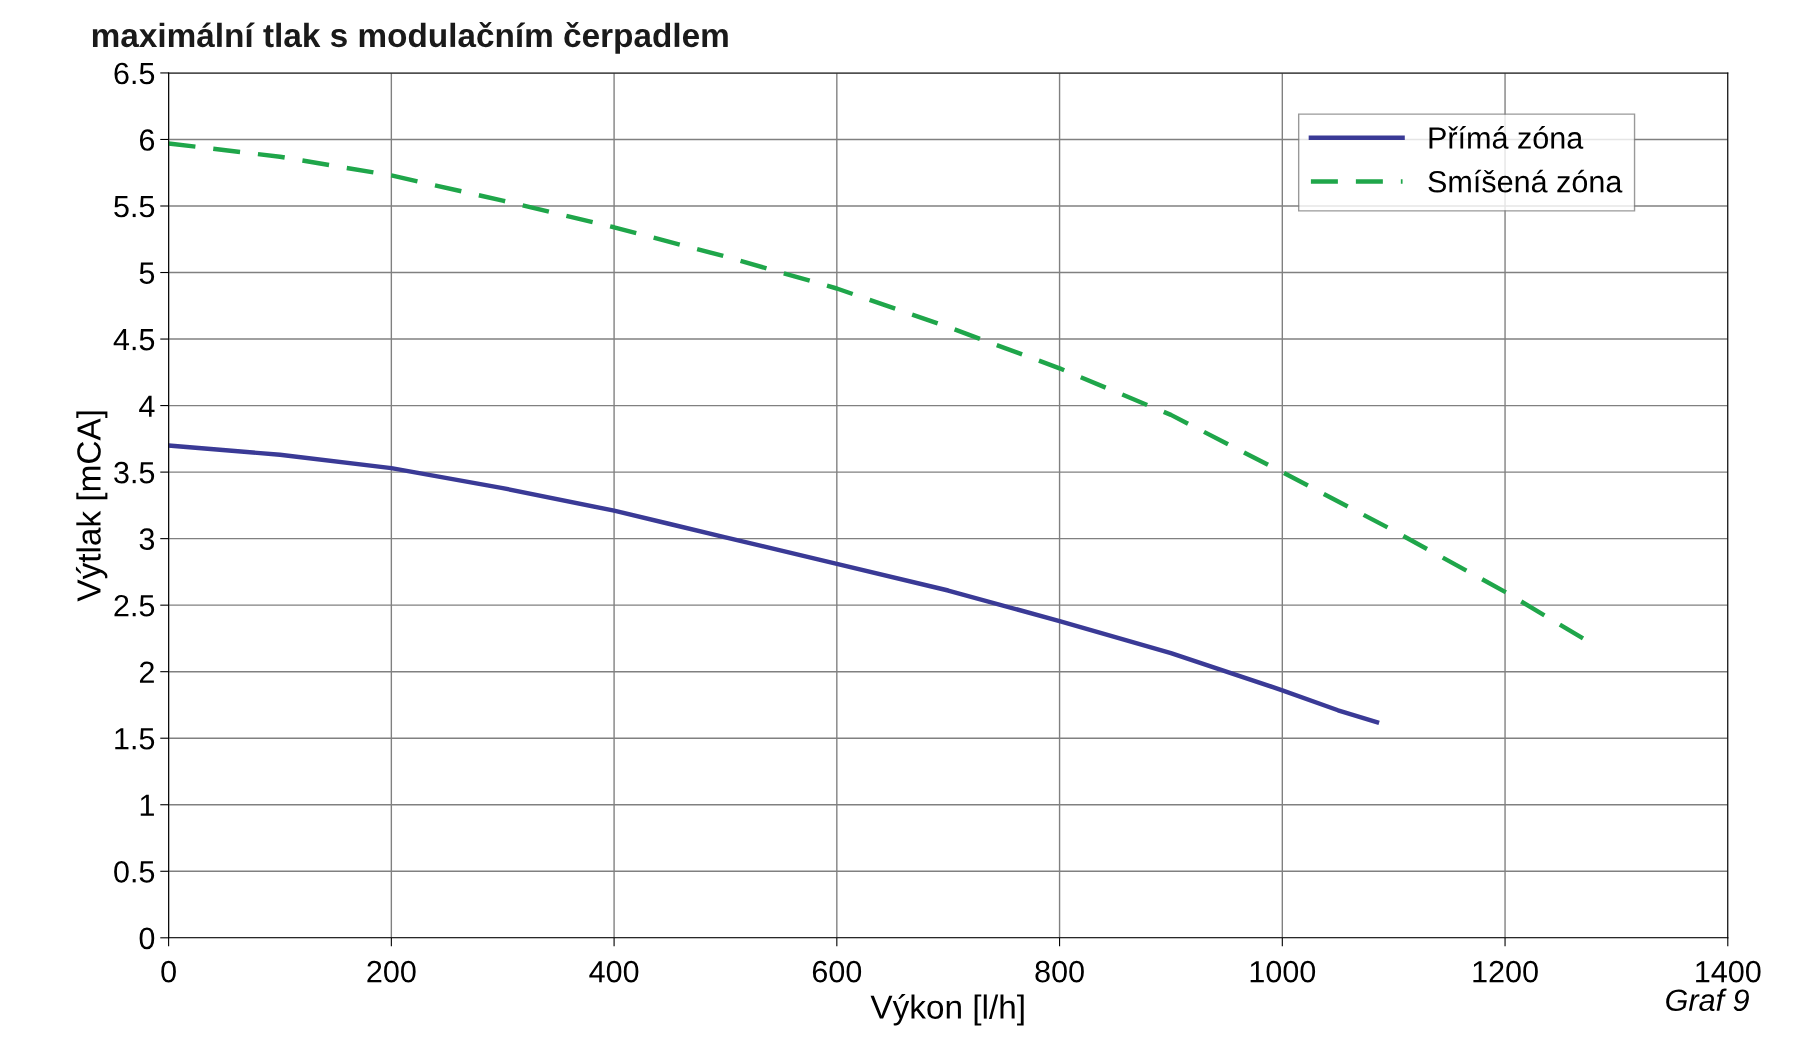 This screenshot has width=1813, height=1042. I want to click on y-tick-label: 0.5, so click(134, 872).